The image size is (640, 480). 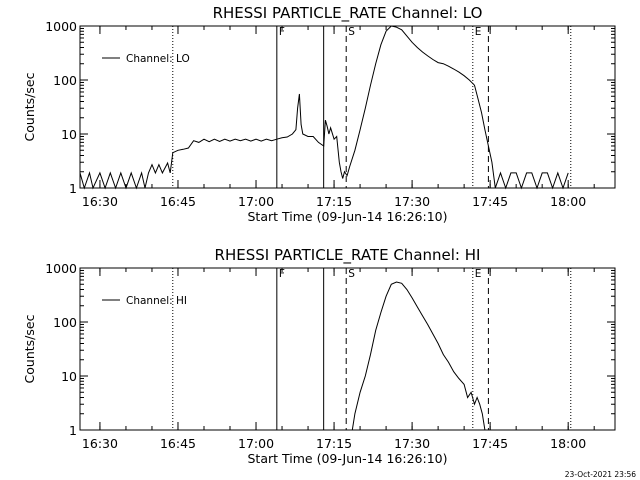 I want to click on chart-title: RHESSI PARTICLE_RATE Channel: HI, so click(x=348, y=255).